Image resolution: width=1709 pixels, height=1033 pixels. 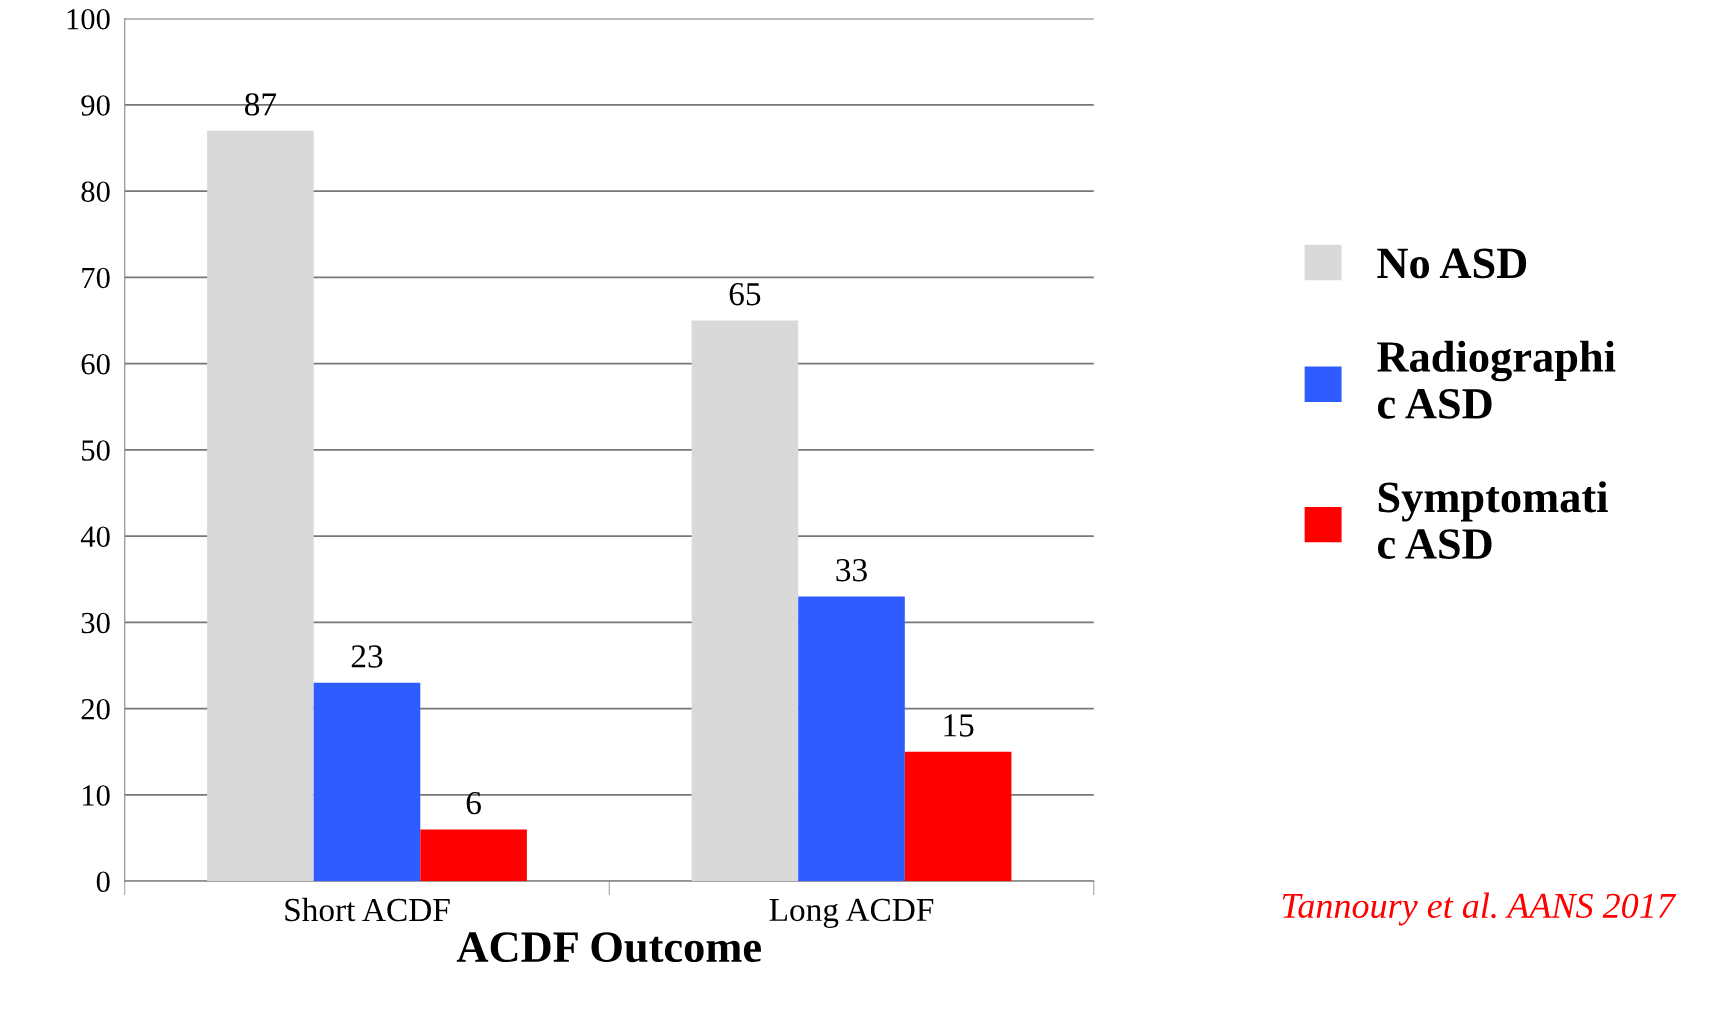 What do you see at coordinates (103, 882) in the screenshot?
I see `y-tick-label: 0` at bounding box center [103, 882].